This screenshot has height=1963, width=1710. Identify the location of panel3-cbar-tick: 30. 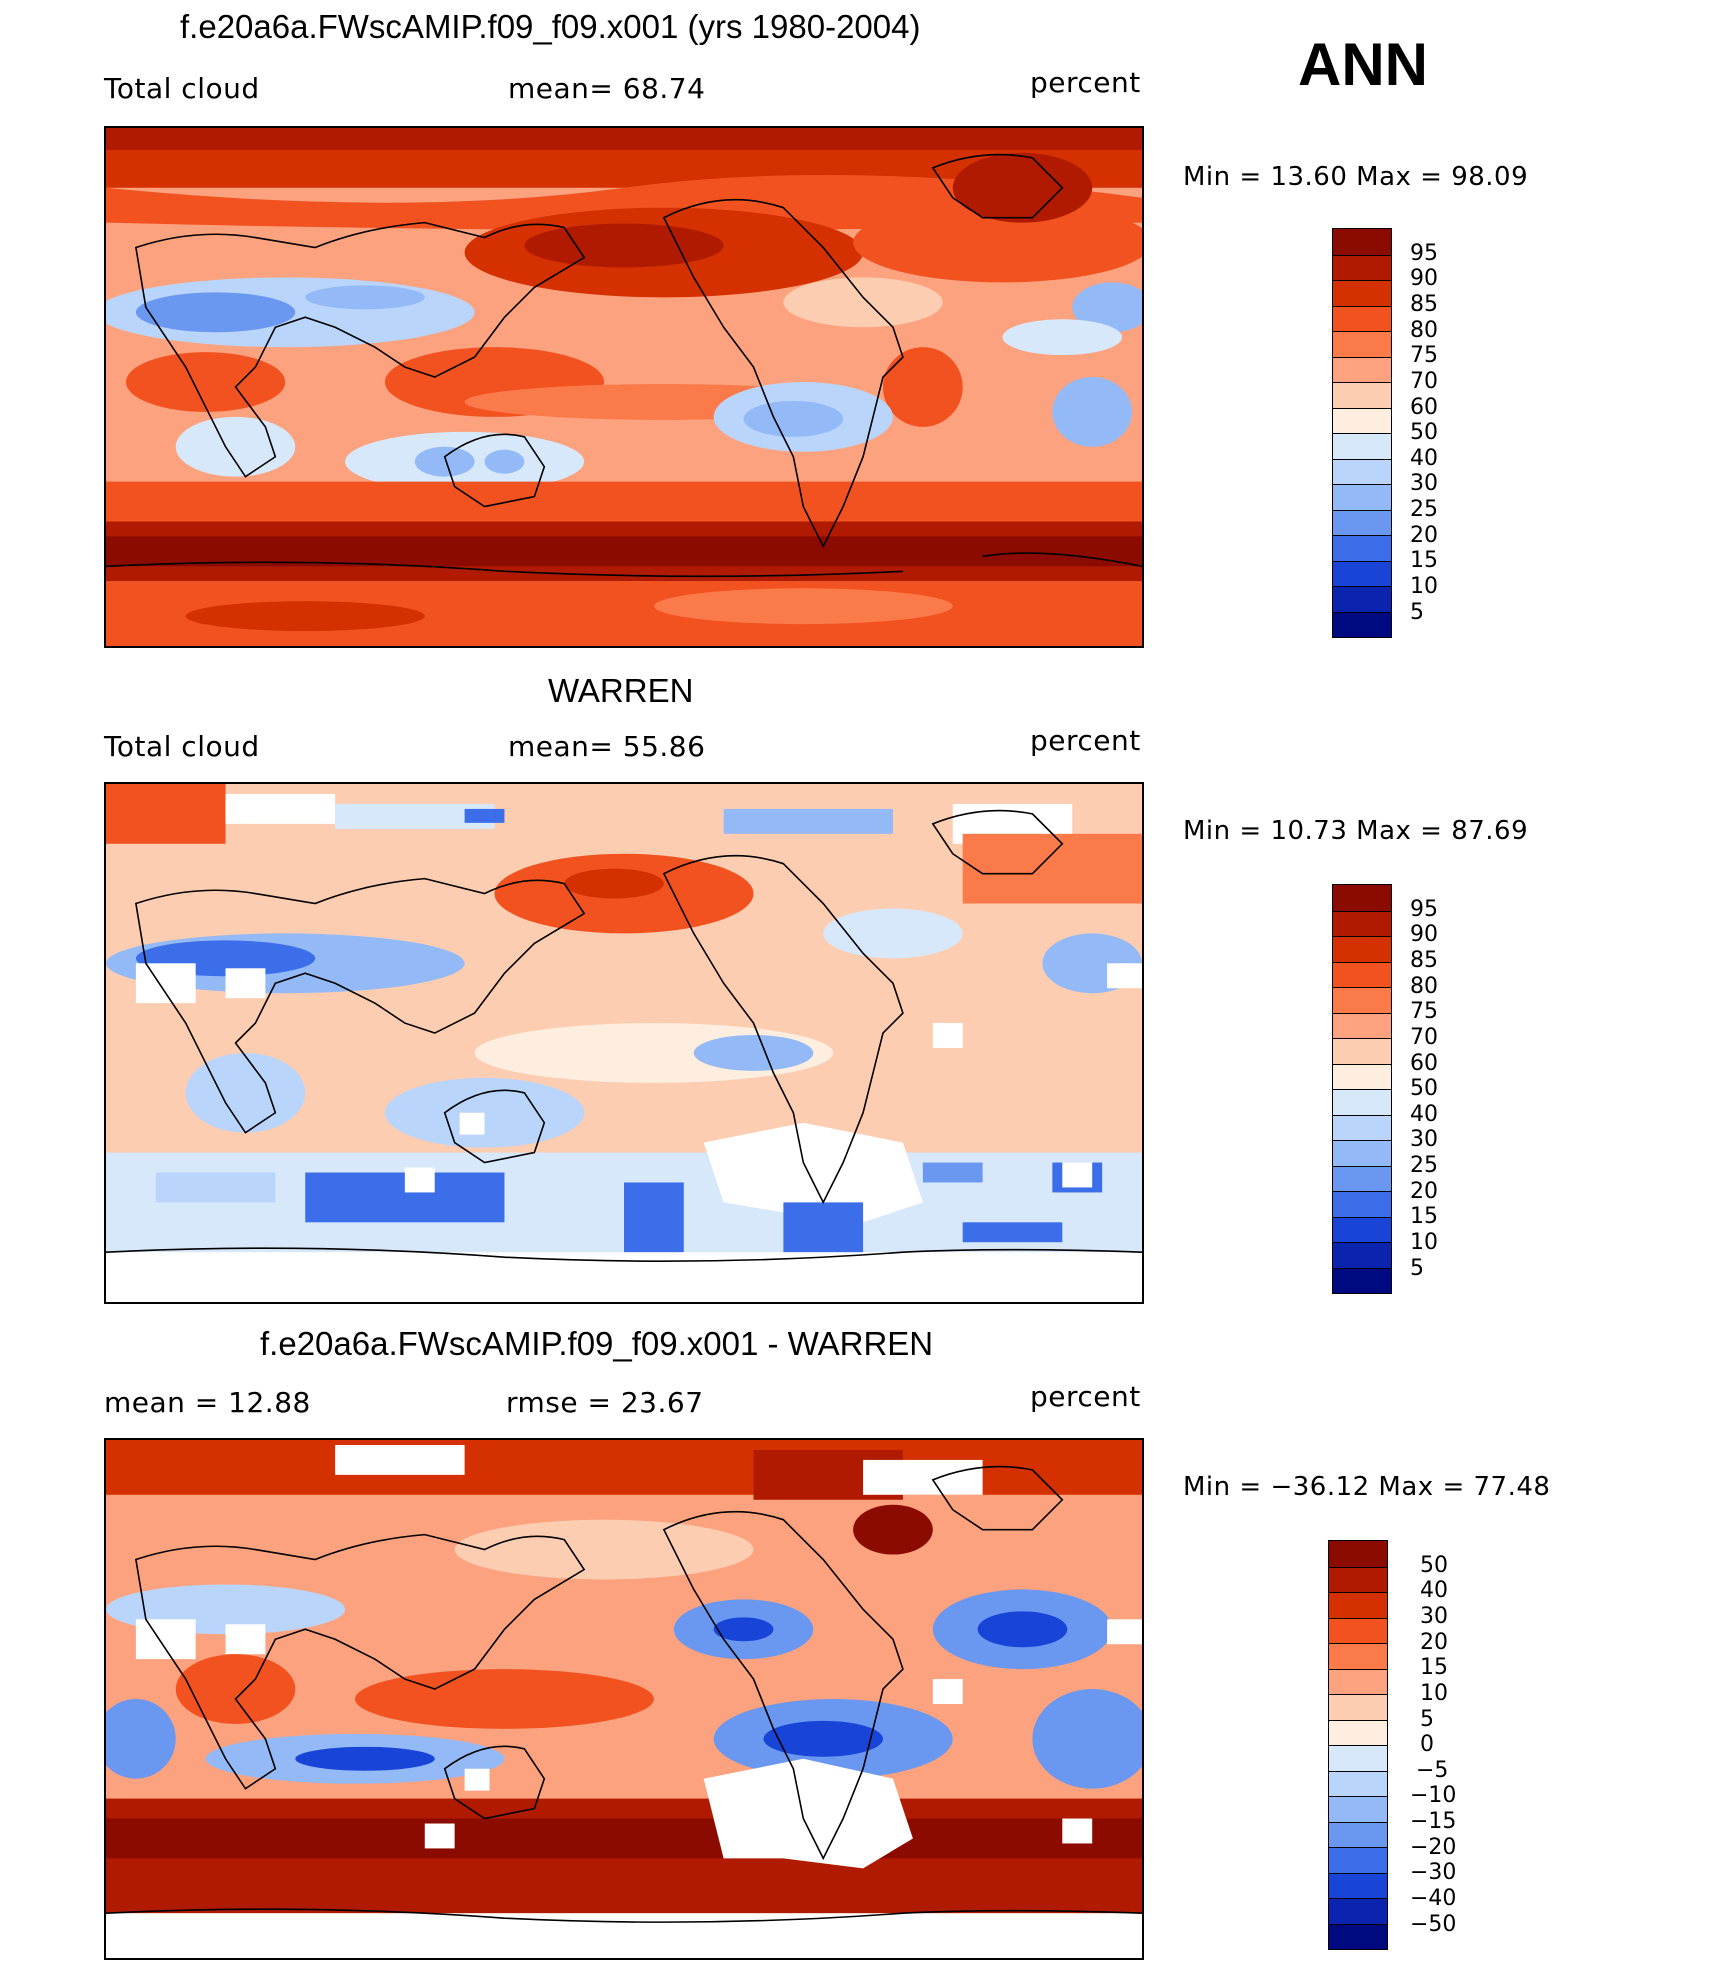
(1434, 1616).